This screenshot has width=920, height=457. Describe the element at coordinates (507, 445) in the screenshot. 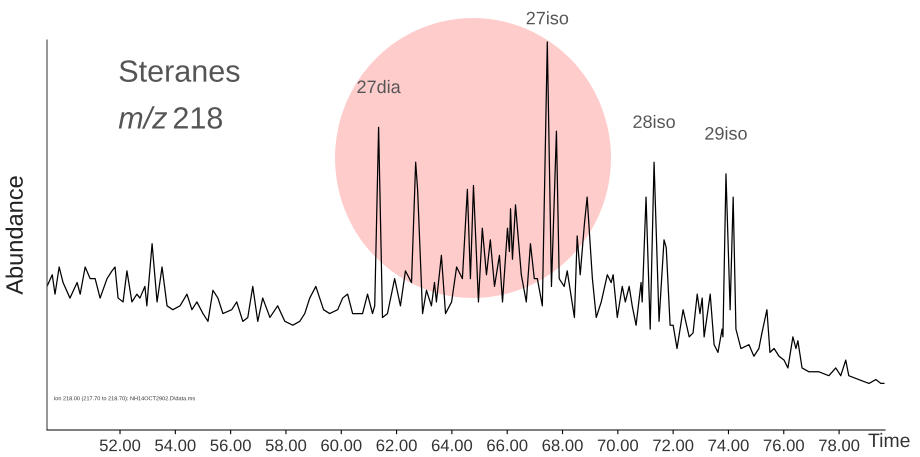

I see `x-tick-label: 66.00` at that location.